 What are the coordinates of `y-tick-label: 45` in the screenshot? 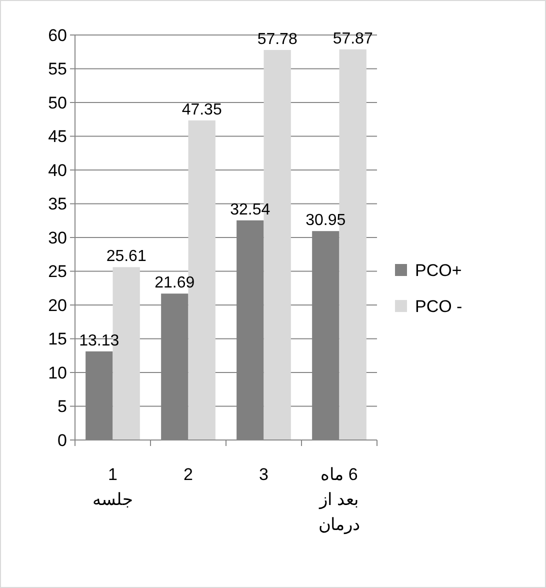 It's located at (57, 136).